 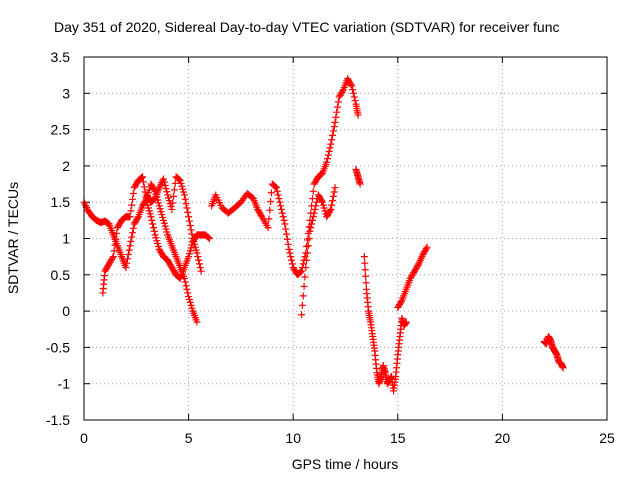 What do you see at coordinates (66, 166) in the screenshot?
I see `y-tick-label: 2` at bounding box center [66, 166].